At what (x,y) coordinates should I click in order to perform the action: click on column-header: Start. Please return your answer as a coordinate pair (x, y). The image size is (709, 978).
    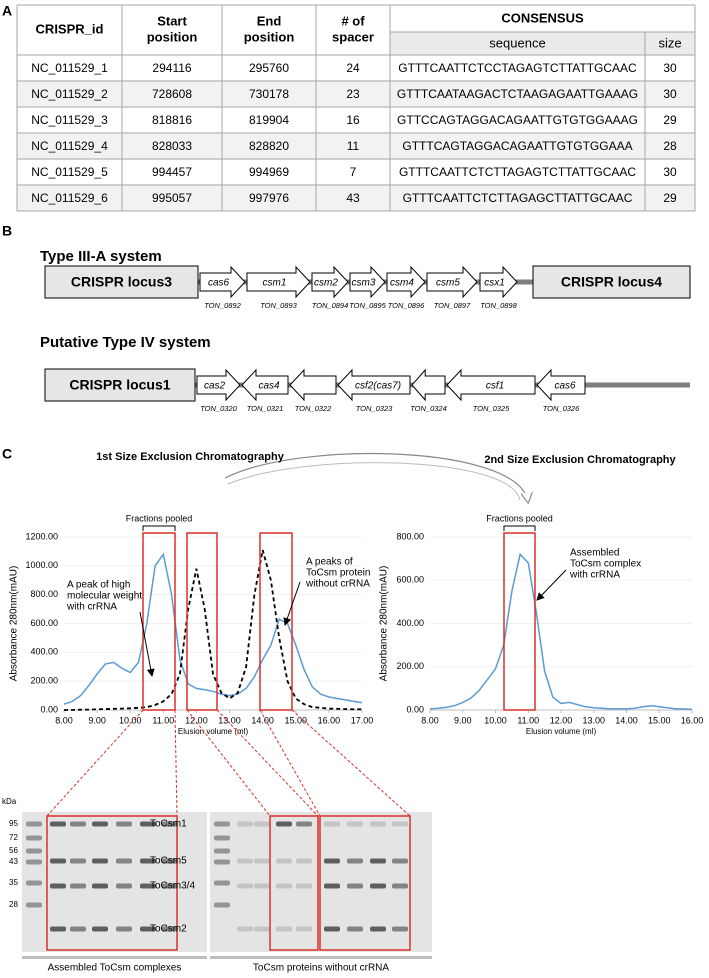
    Looking at the image, I should click on (172, 20).